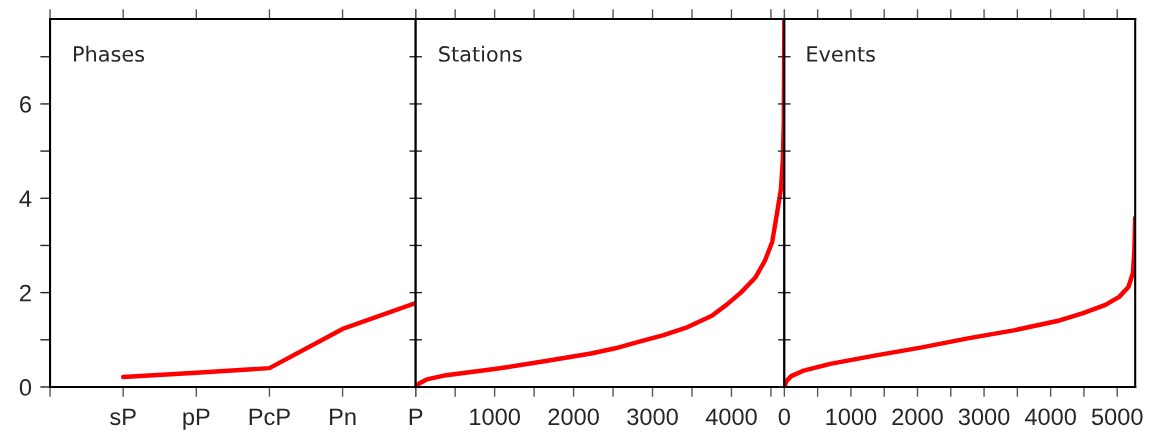  I want to click on text: Phases, so click(109, 53).